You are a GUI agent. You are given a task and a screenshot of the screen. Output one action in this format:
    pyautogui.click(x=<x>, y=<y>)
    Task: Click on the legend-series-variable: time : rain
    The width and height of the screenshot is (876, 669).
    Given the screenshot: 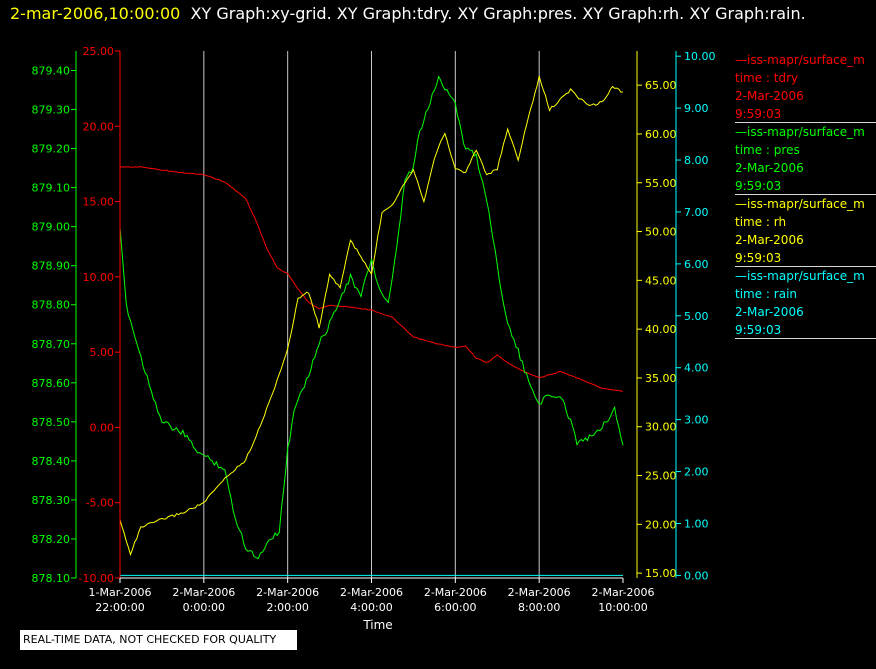 What is the action you would take?
    pyautogui.click(x=766, y=294)
    